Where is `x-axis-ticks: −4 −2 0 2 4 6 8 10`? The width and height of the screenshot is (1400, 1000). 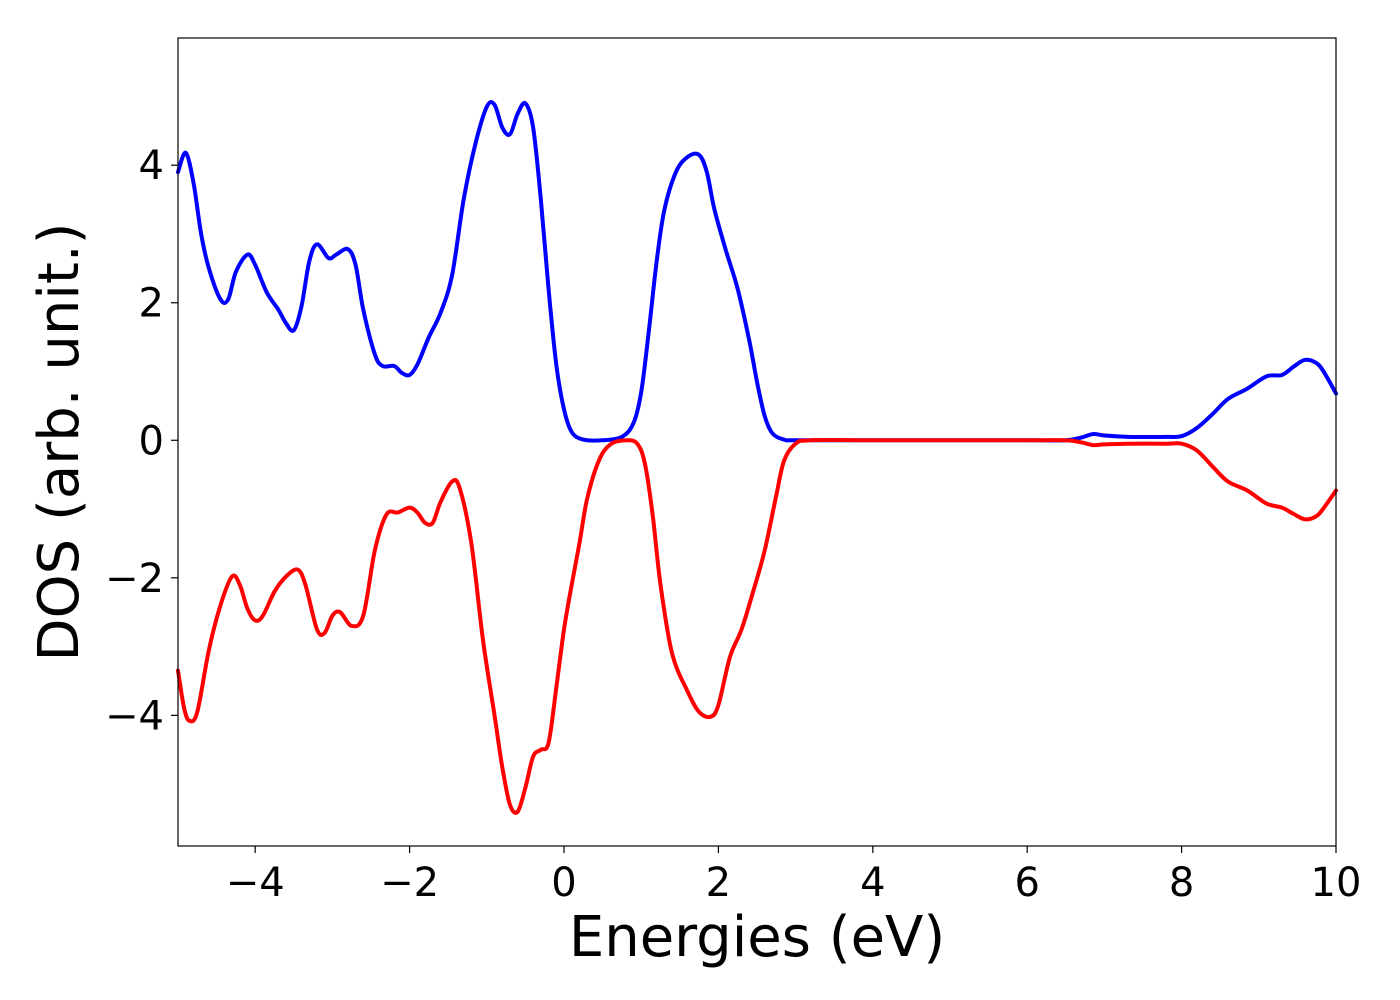 x-axis-ticks: −4 −2 0 2 4 6 8 10 is located at coordinates (794, 876).